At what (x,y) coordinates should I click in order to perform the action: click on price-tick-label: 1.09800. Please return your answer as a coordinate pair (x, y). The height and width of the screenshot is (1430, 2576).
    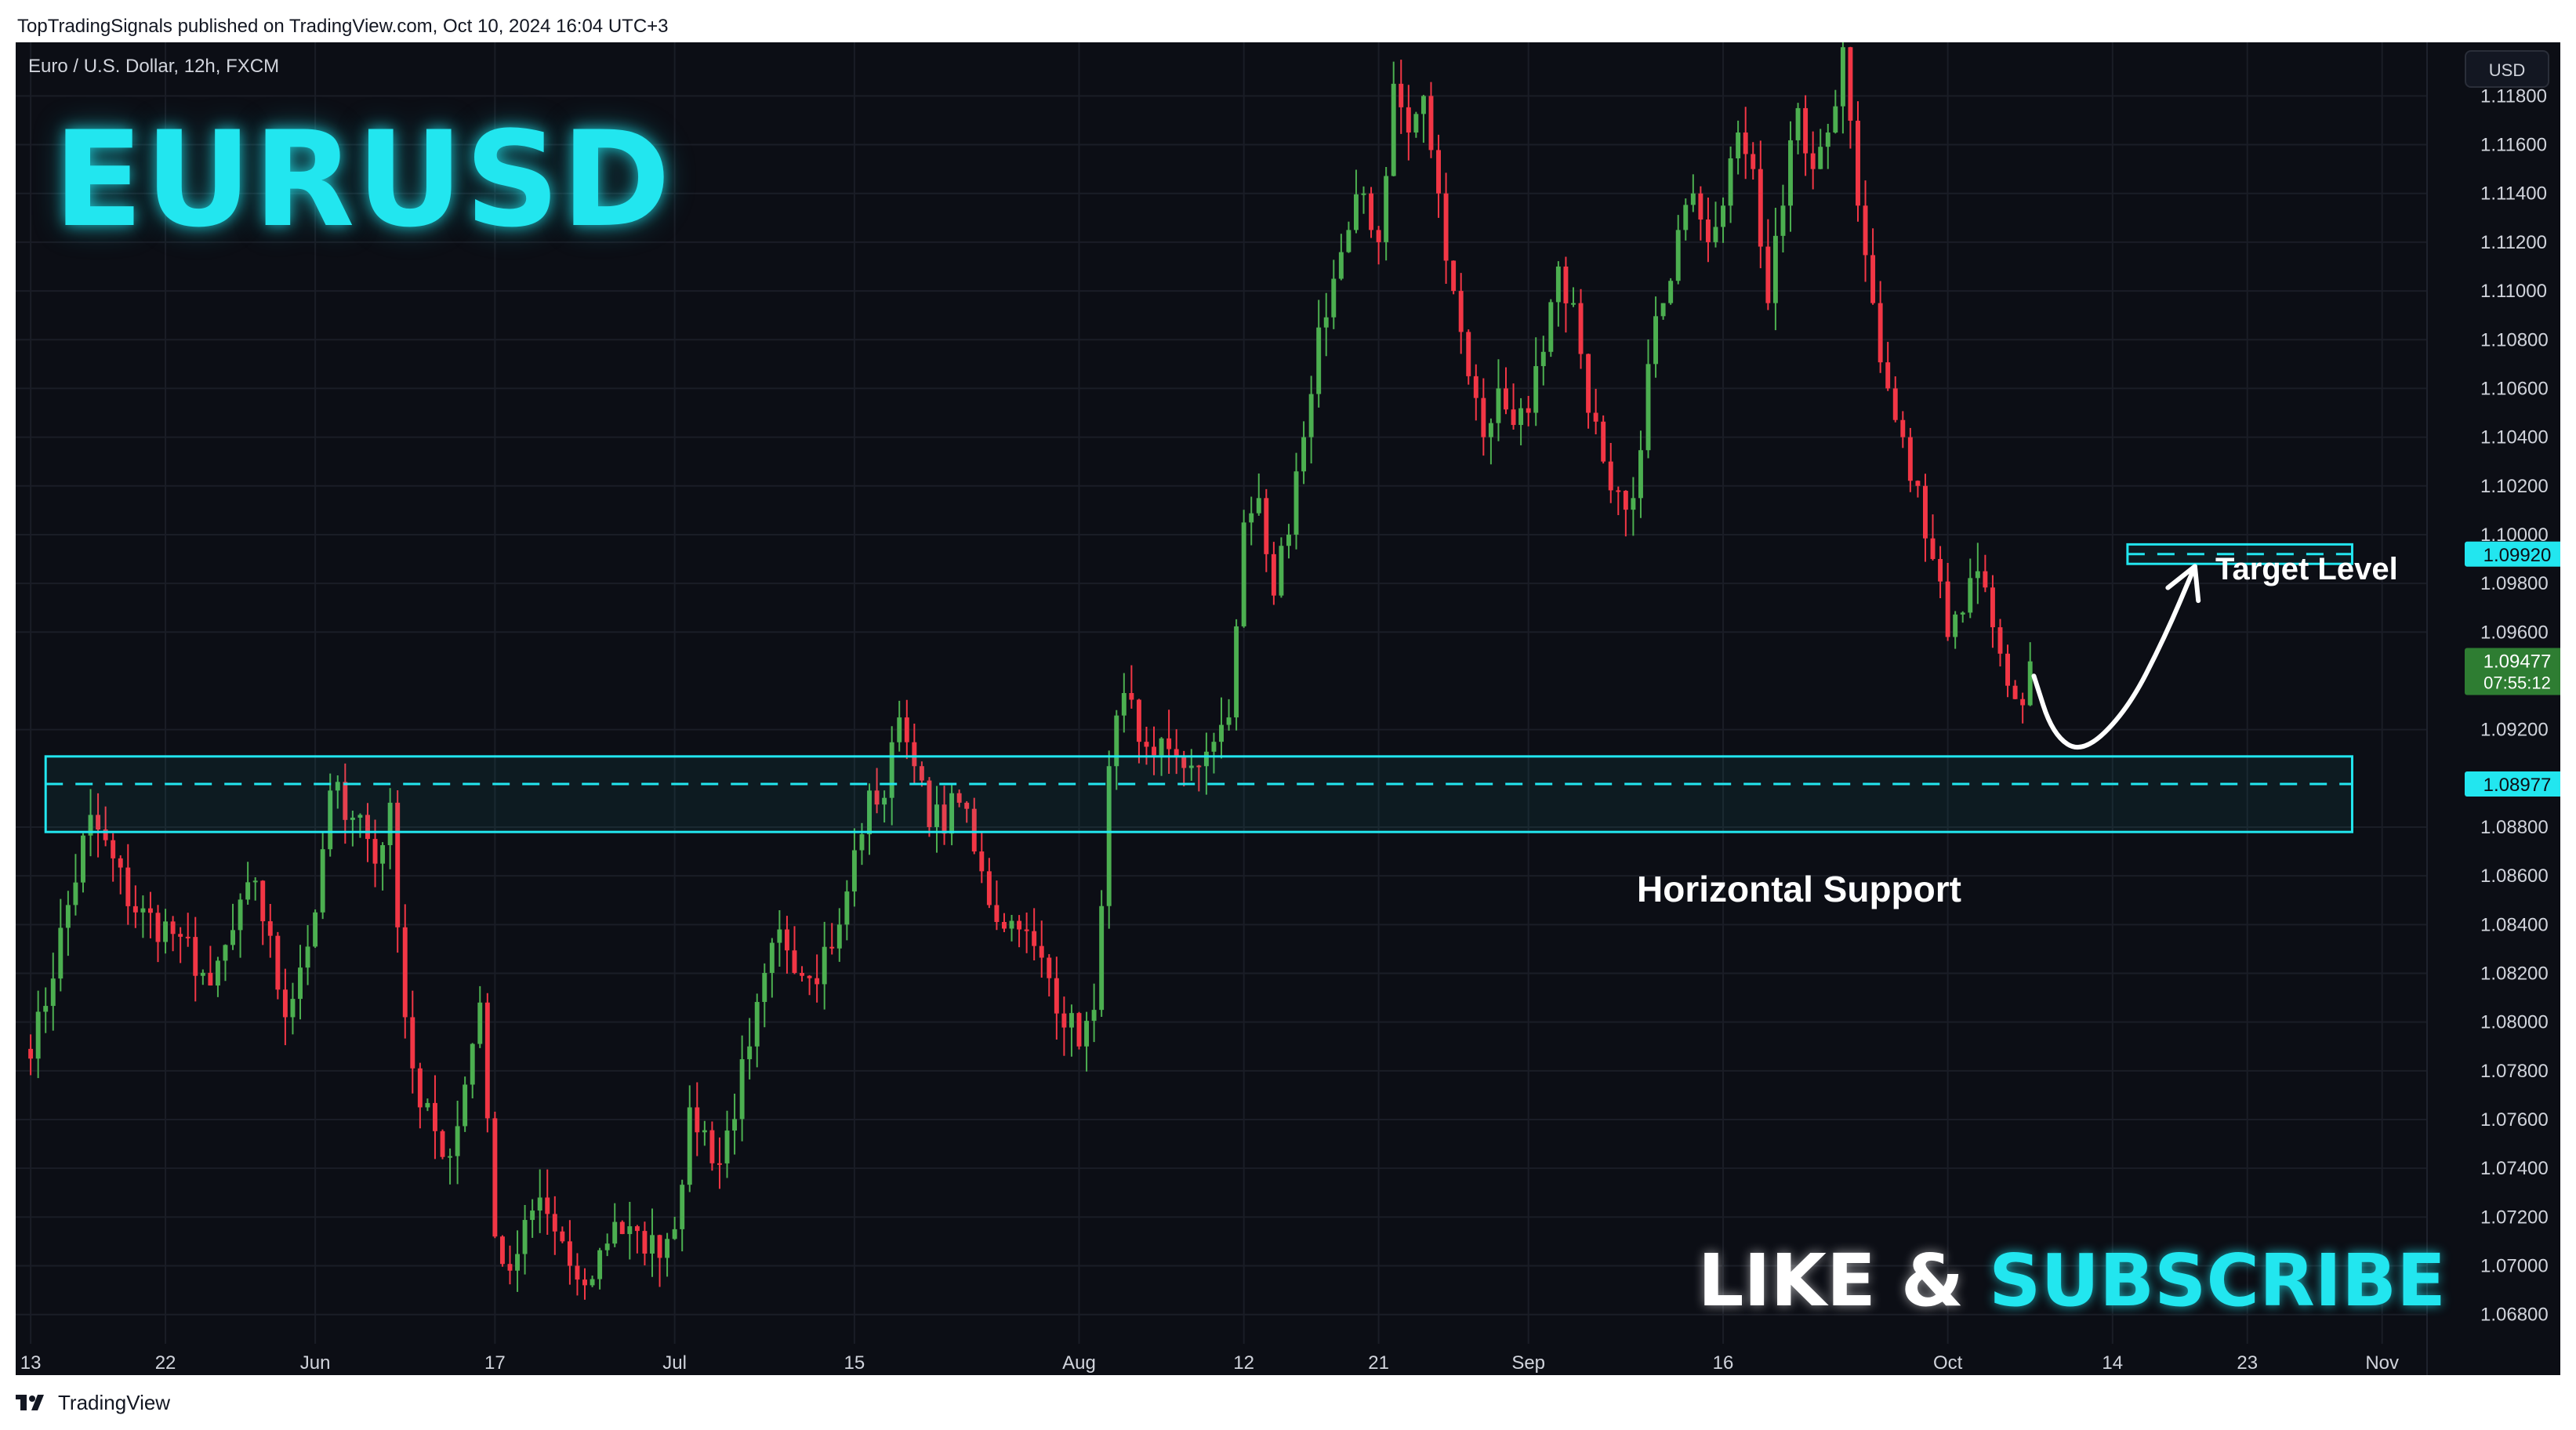
    Looking at the image, I should click on (2515, 583).